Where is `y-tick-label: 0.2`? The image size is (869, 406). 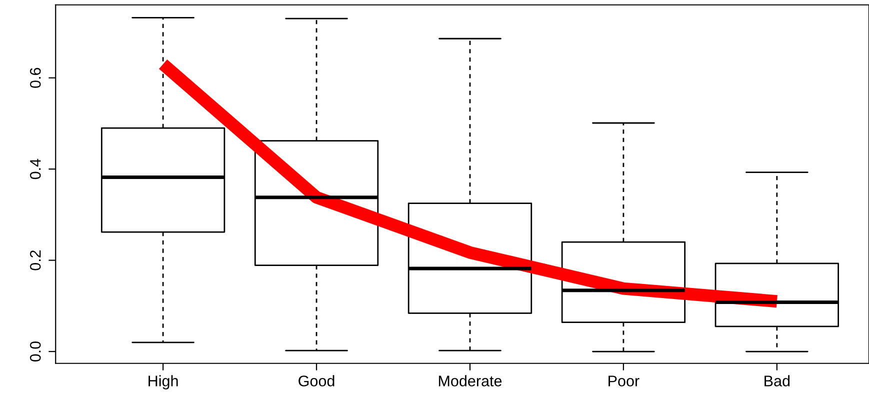
y-tick-label: 0.2 is located at coordinates (35, 260).